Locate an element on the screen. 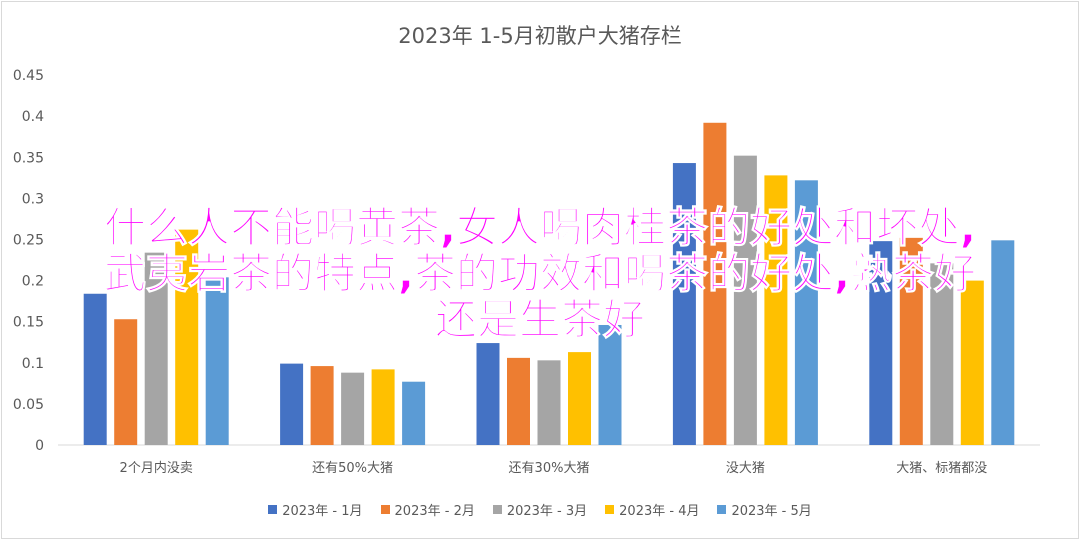 The height and width of the screenshot is (540, 1080). legend-label: 2023年 - 5月 is located at coordinates (771, 511).